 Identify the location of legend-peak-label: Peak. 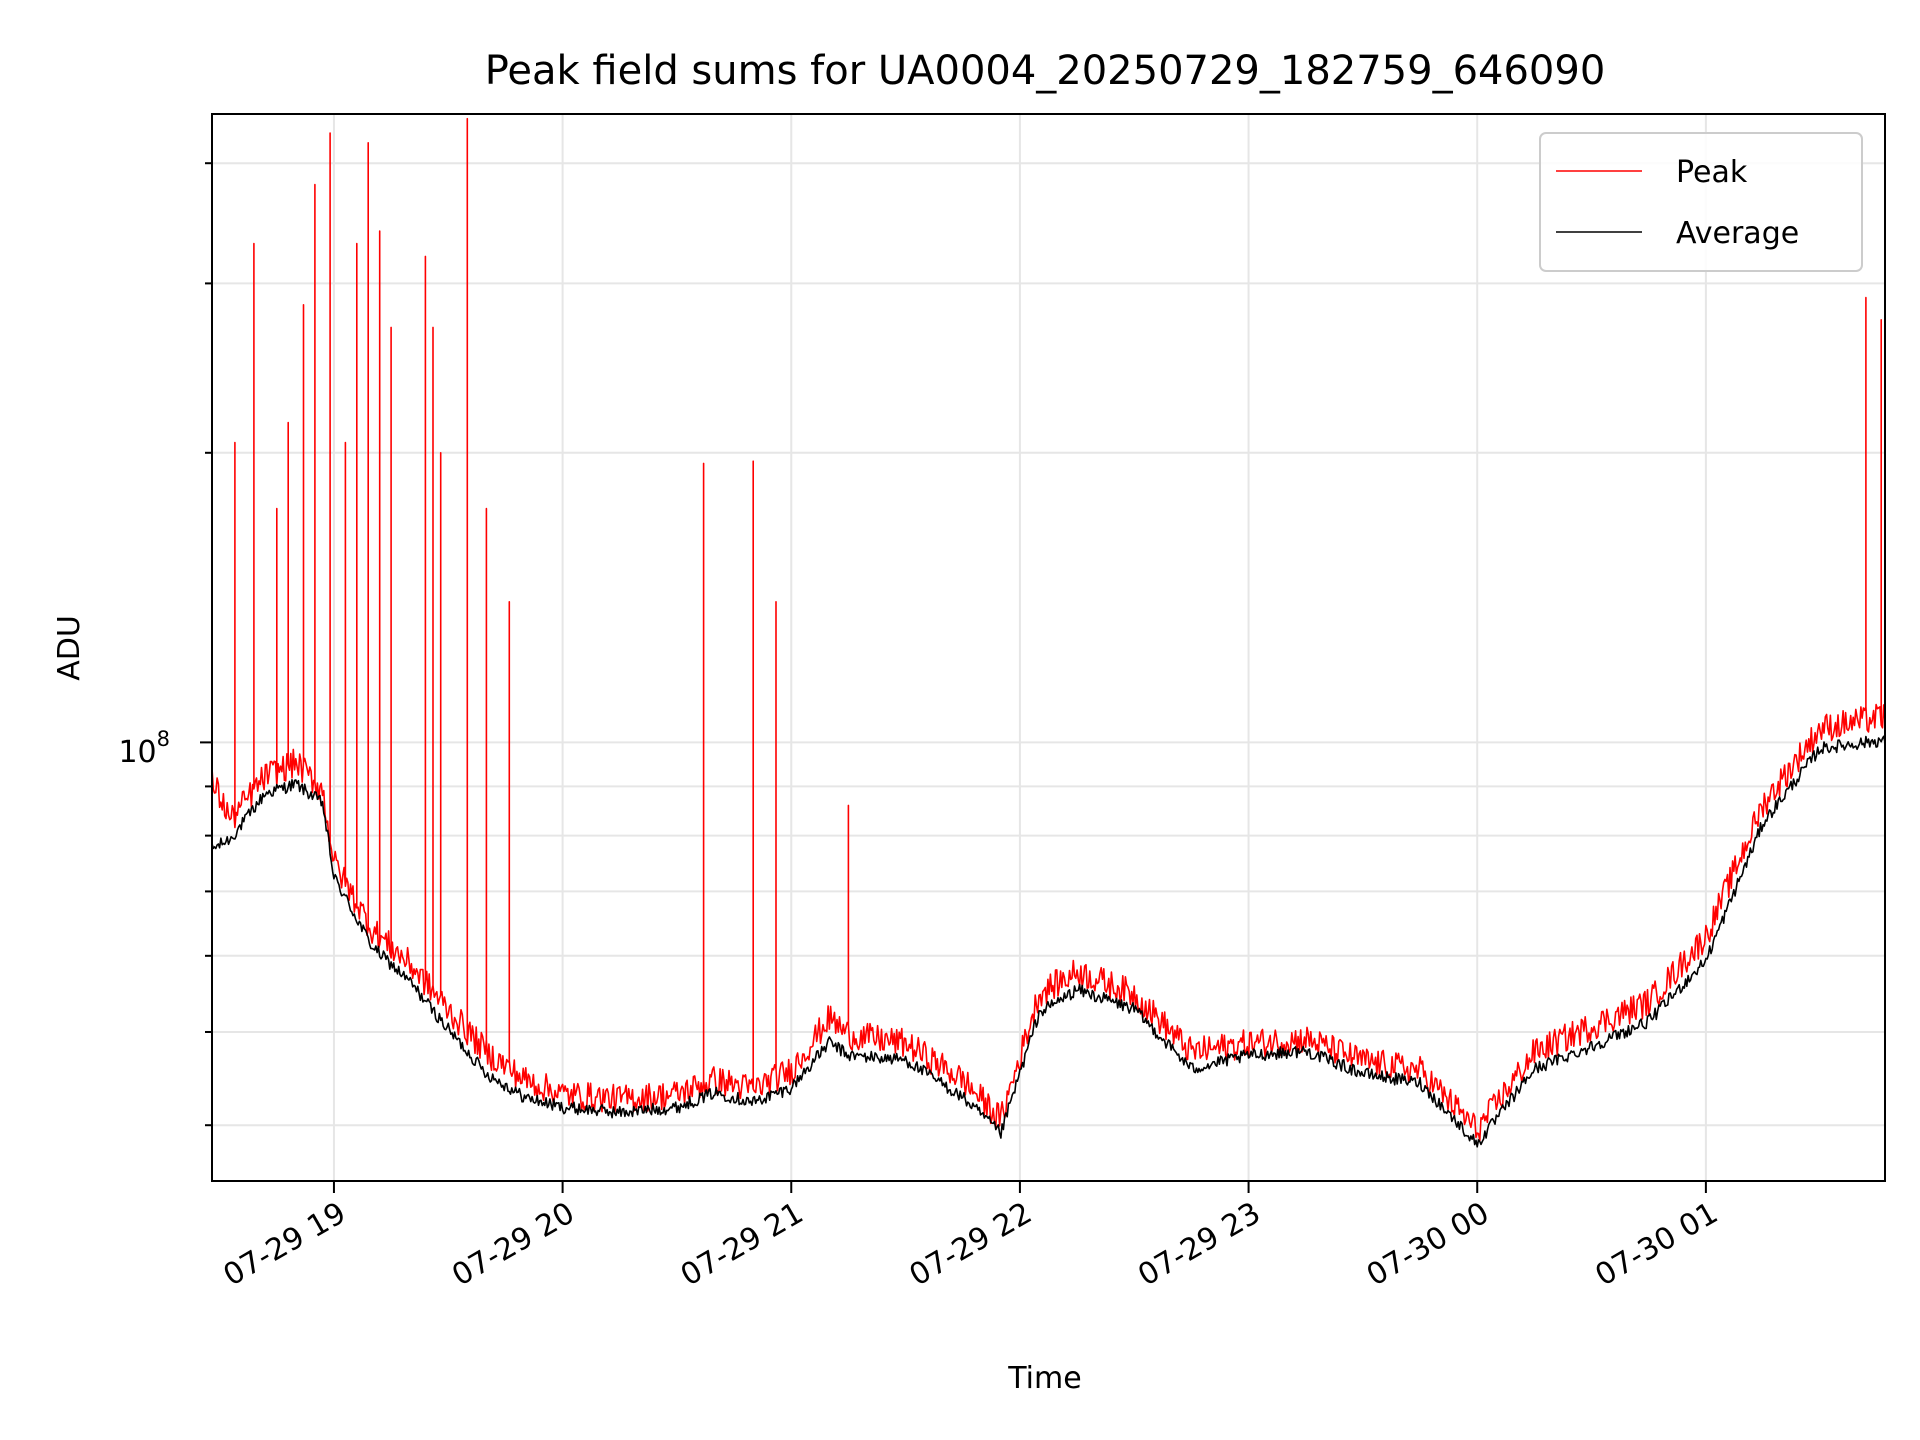
(1712, 172).